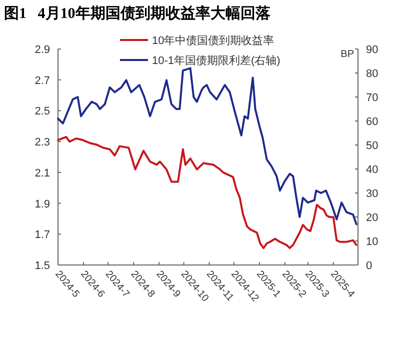 The image size is (408, 341). What do you see at coordinates (42, 173) in the screenshot?
I see `y-tick-label: 2.1` at bounding box center [42, 173].